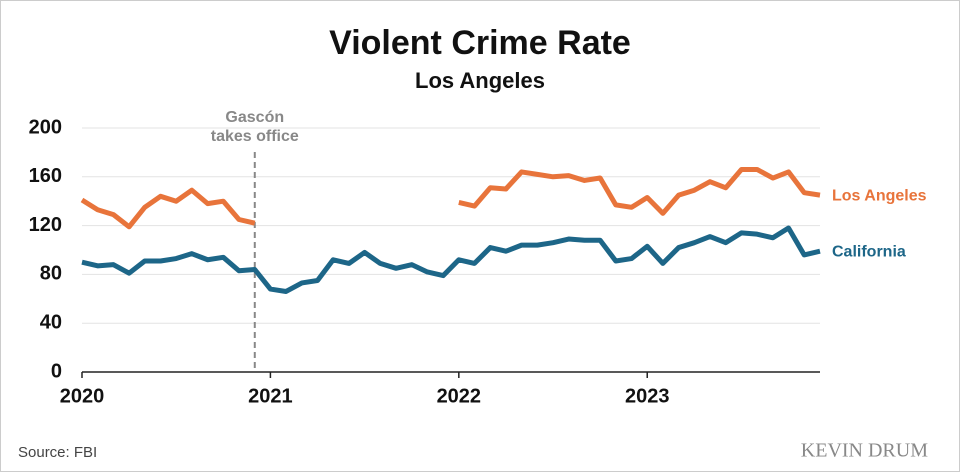 This screenshot has height=472, width=960. Describe the element at coordinates (270, 396) in the screenshot. I see `x-tick-label: 2021` at that location.